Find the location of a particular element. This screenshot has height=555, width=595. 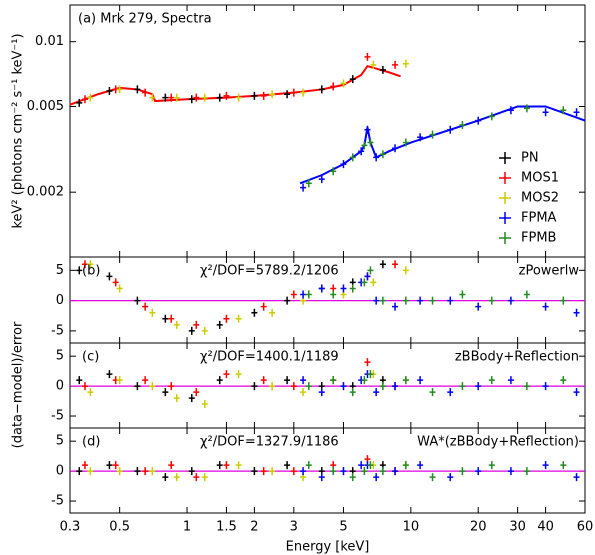

y-tick-label: 0.005 is located at coordinates (45, 106).